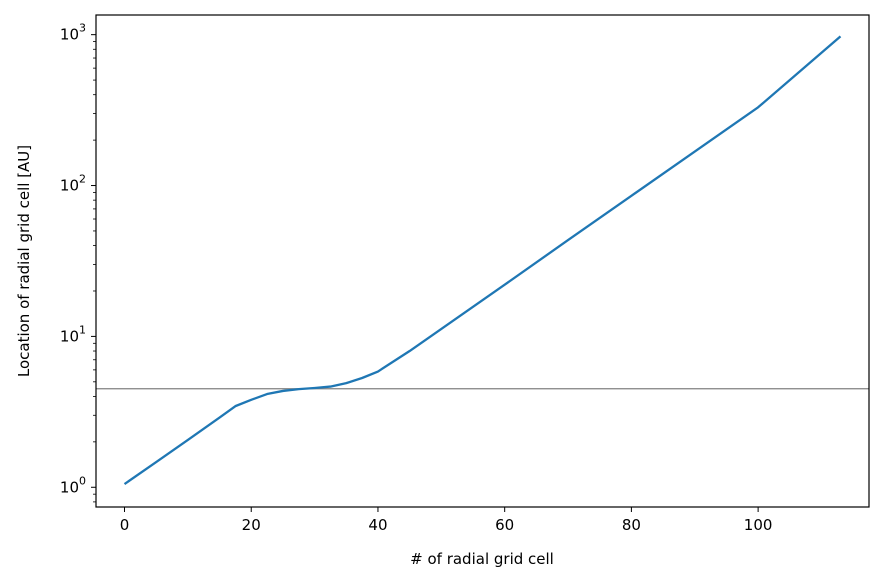 This screenshot has width=885, height=585. What do you see at coordinates (504, 525) in the screenshot?
I see `x-tick-label: 60` at bounding box center [504, 525].